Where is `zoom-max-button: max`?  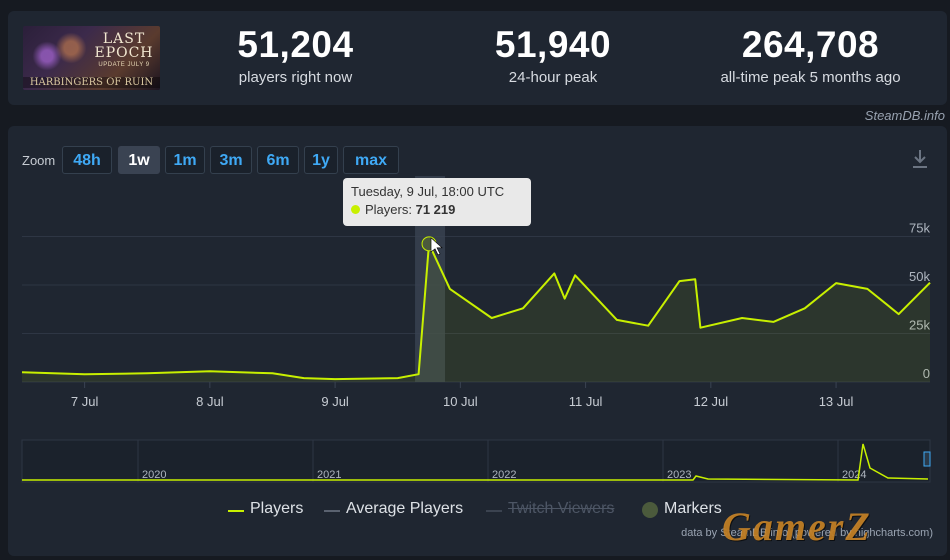
zoom-max-button: max is located at coordinates (371, 160).